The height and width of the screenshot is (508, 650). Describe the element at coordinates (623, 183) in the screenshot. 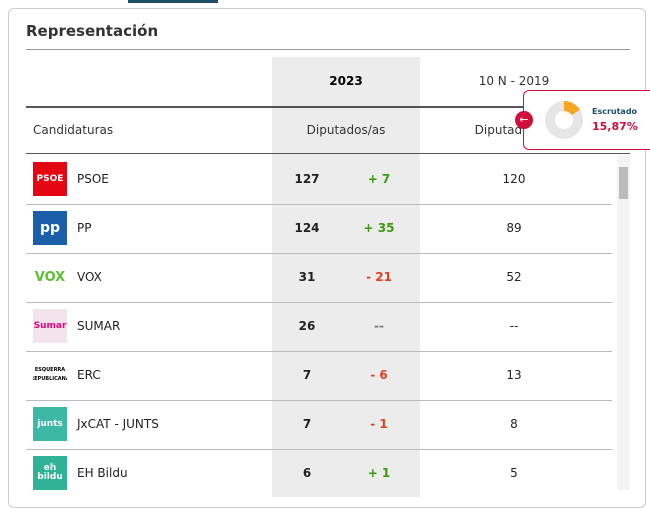

I see `scroll-thumb` at that location.